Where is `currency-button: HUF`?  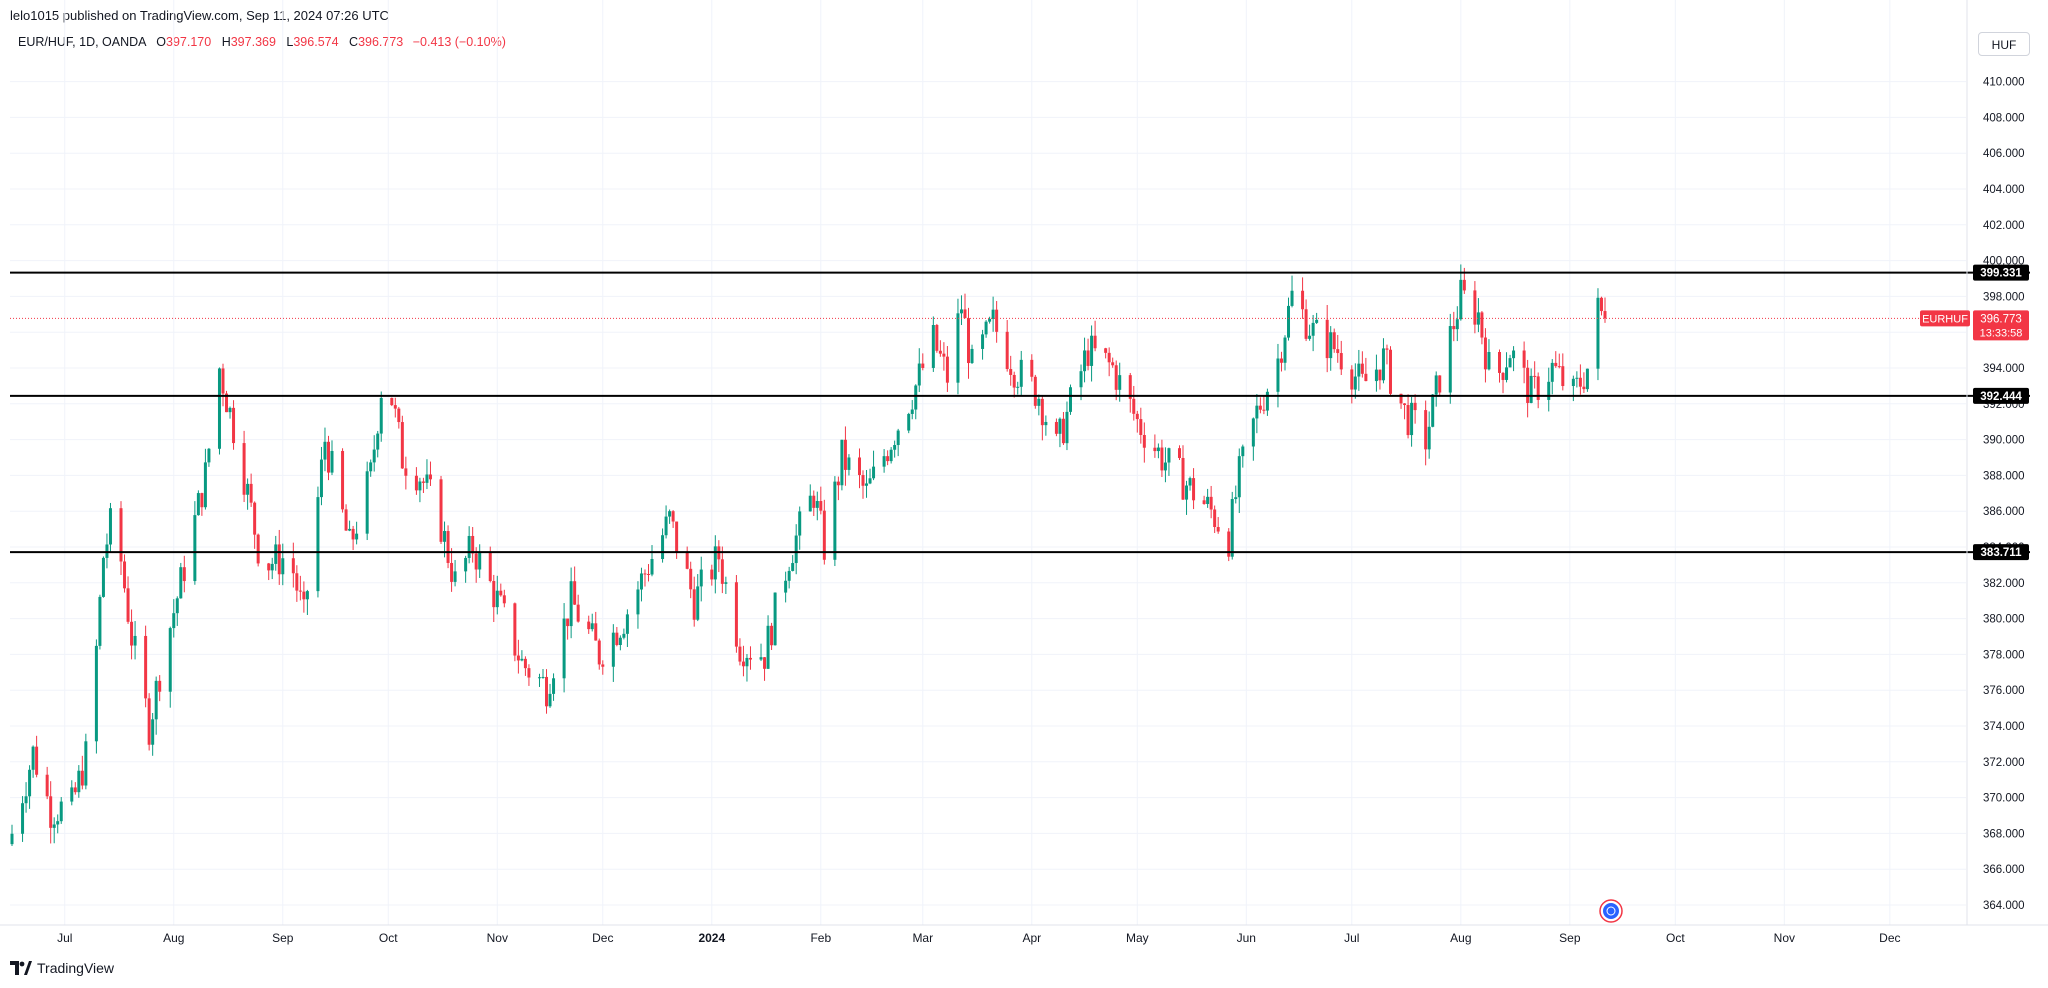 currency-button: HUF is located at coordinates (2004, 44).